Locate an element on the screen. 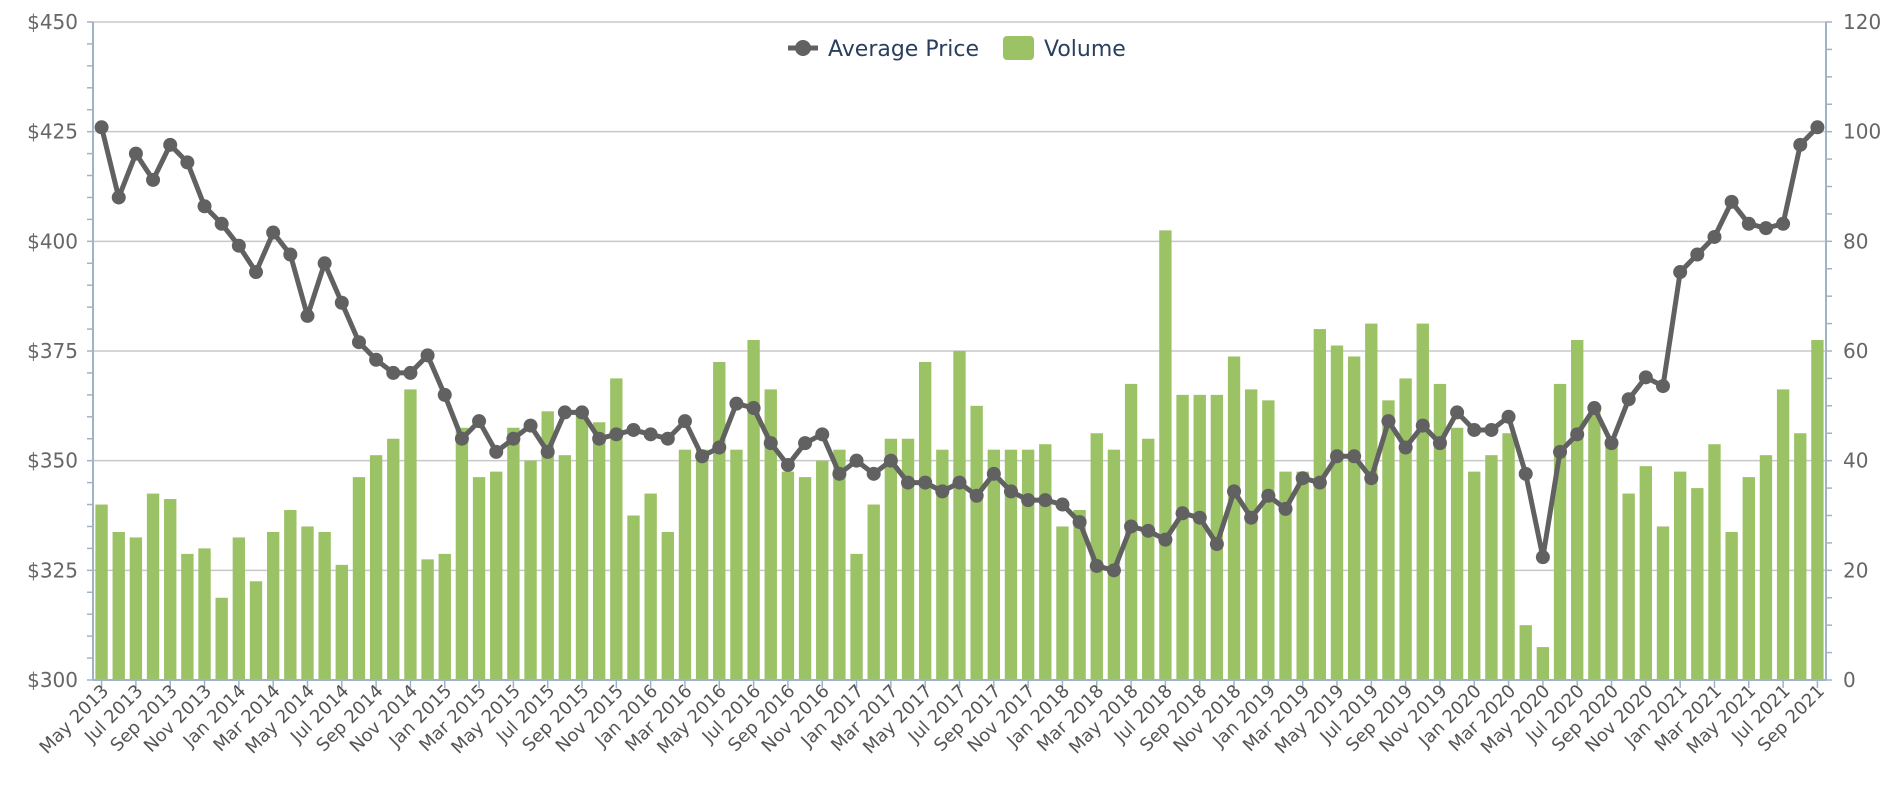 Image resolution: width=1900 pixels, height=800 pixels. legend-item-volume: Volume is located at coordinates (1064, 49).